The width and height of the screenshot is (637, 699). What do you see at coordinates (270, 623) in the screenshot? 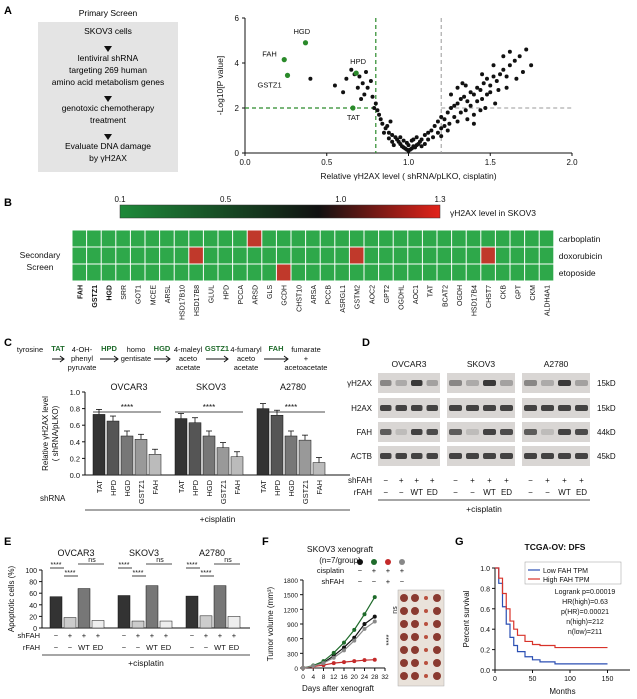
I see `y-axis-title: Tumor volume (mm³)` at bounding box center [270, 623].